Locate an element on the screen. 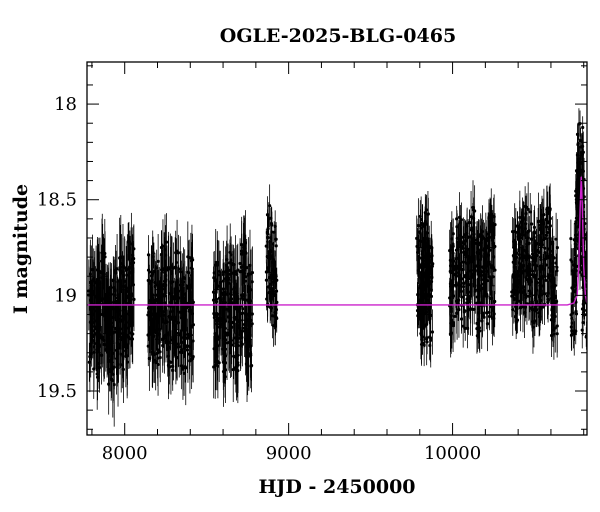  y-tick-label: 19 is located at coordinates (65, 295).